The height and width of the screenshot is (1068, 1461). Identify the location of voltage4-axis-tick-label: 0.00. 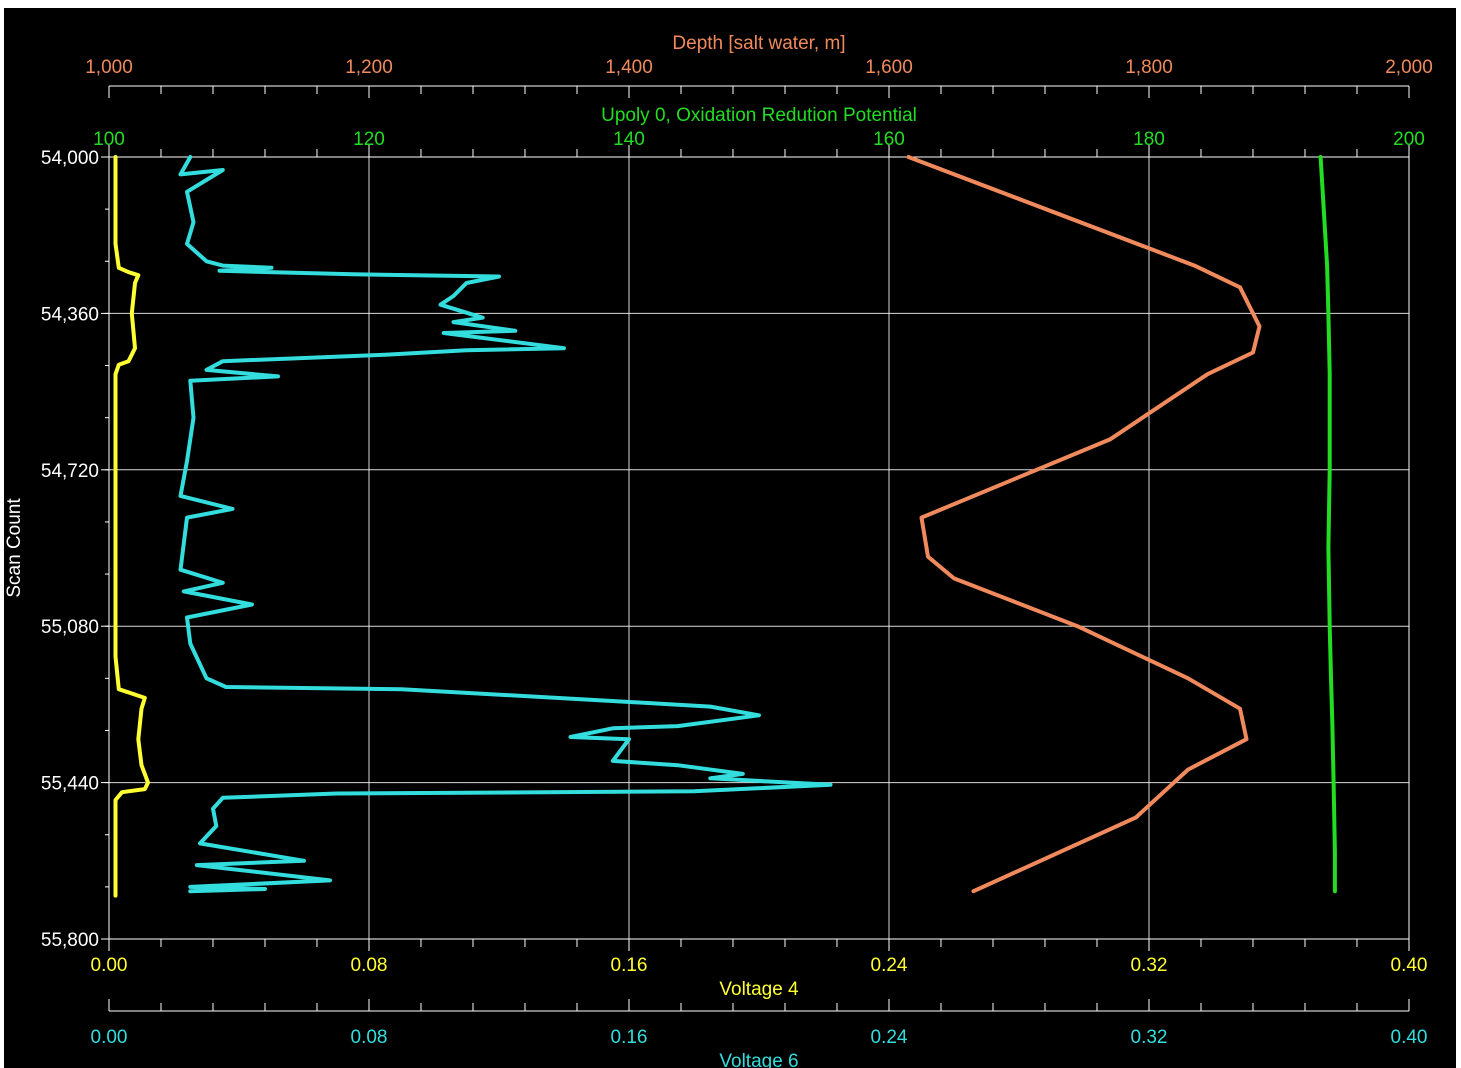
(109, 965).